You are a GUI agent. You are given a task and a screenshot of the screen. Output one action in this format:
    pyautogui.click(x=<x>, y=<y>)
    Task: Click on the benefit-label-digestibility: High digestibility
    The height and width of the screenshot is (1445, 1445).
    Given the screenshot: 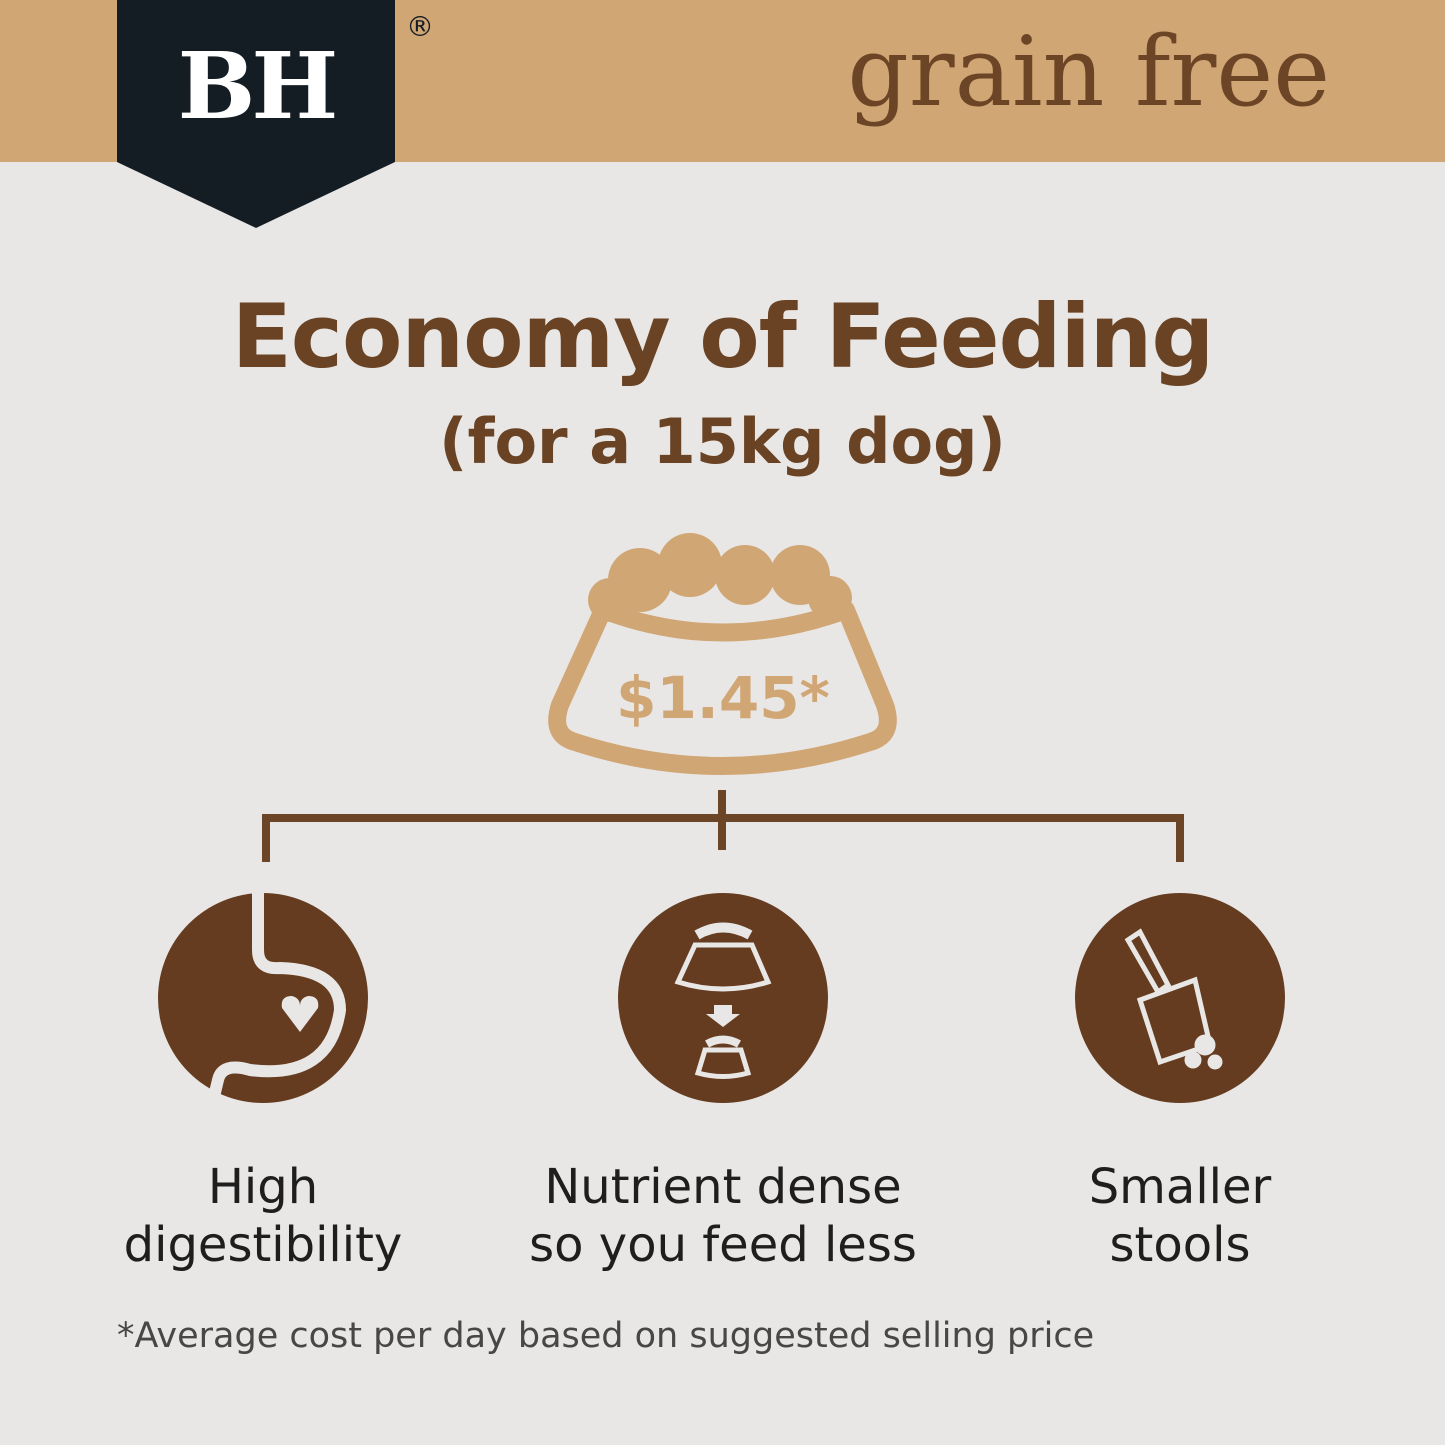 What is the action you would take?
    pyautogui.click(x=263, y=1216)
    